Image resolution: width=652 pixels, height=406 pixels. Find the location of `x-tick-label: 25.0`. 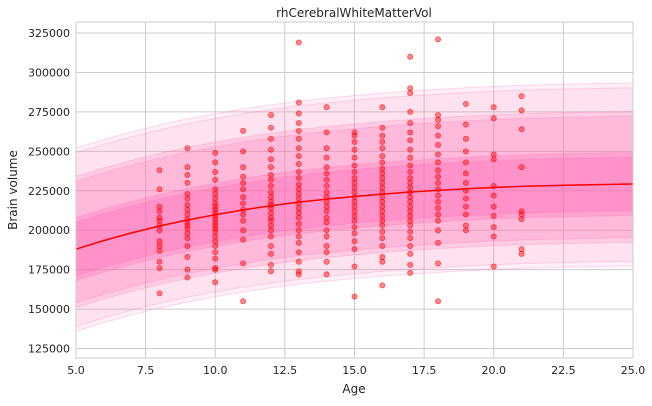

x-tick-label: 25.0 is located at coordinates (633, 370).